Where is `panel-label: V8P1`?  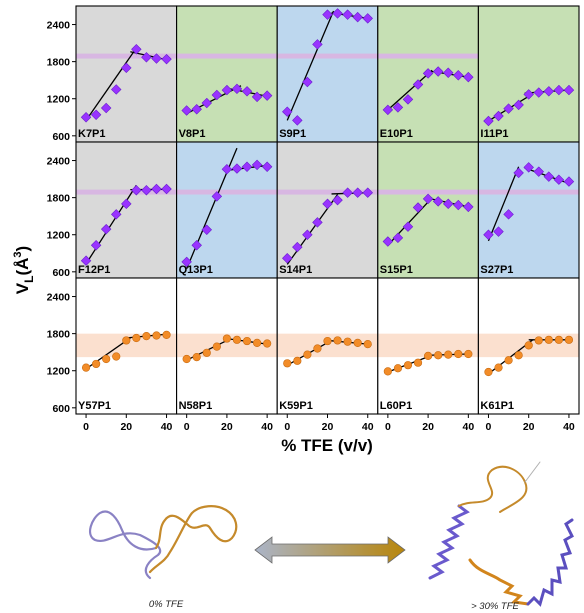 panel-label: V8P1 is located at coordinates (192, 134).